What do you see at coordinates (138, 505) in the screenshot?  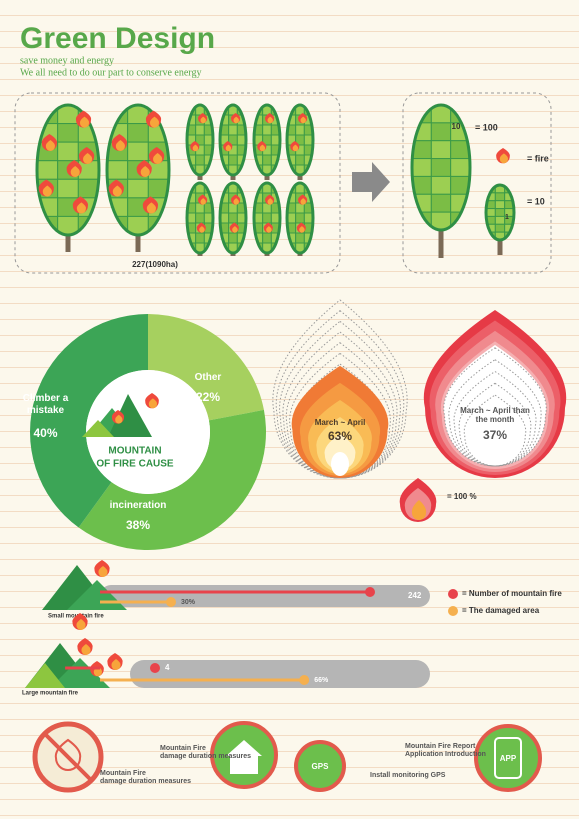 I see `category-label: incineration` at bounding box center [138, 505].